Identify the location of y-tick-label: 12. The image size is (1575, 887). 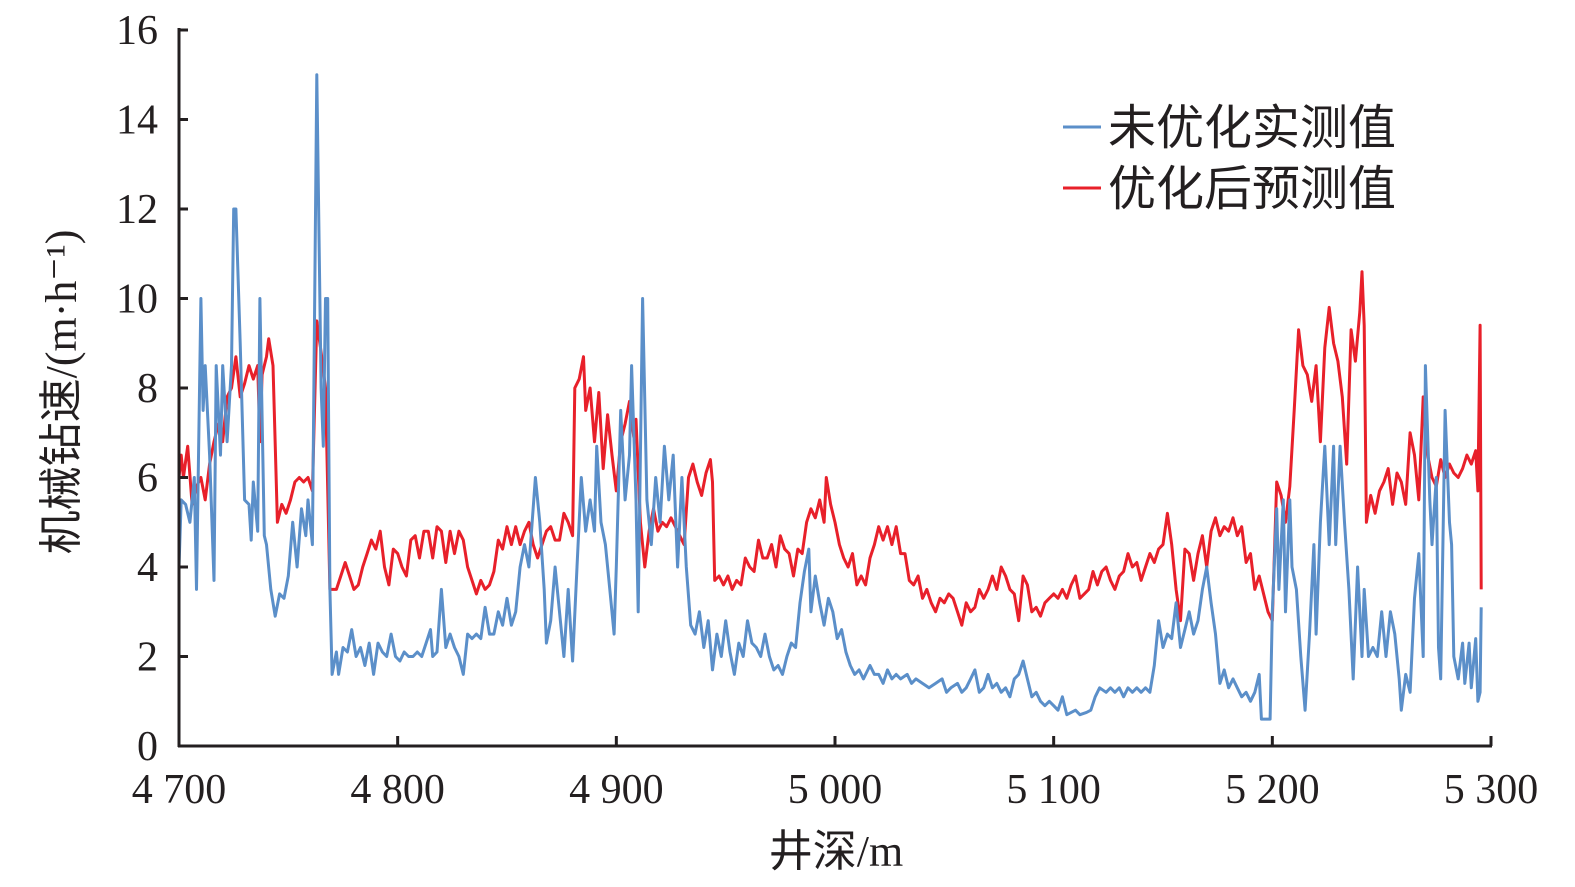
(137, 210).